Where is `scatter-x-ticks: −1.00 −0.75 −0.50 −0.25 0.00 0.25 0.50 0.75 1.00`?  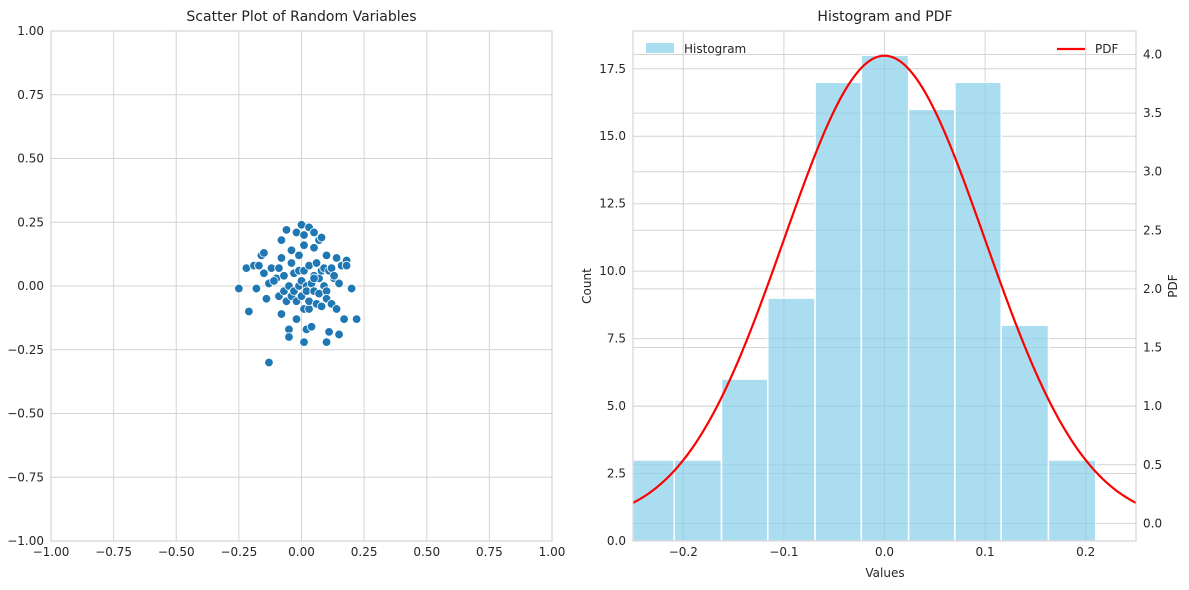 scatter-x-ticks: −1.00 −0.75 −0.50 −0.25 0.00 0.25 0.50 0.75 1.00 is located at coordinates (299, 552).